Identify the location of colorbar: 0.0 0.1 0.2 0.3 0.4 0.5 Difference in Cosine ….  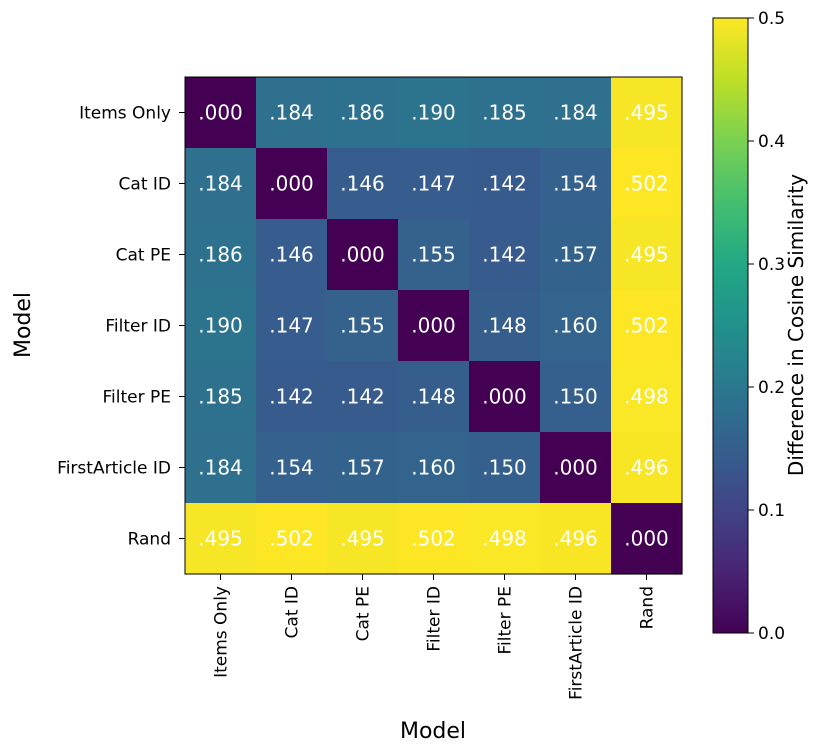
(760, 326).